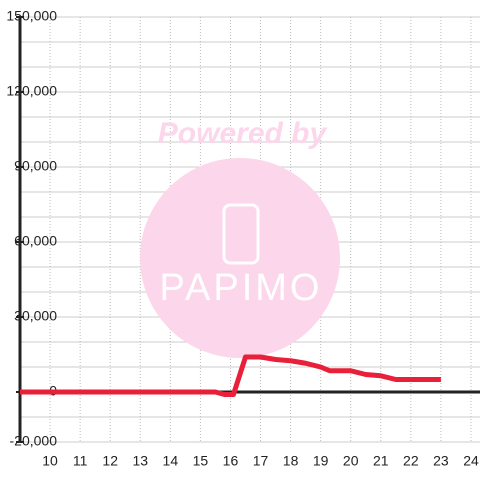 The height and width of the screenshot is (480, 480). I want to click on x-tick-label: 10, so click(50, 461).